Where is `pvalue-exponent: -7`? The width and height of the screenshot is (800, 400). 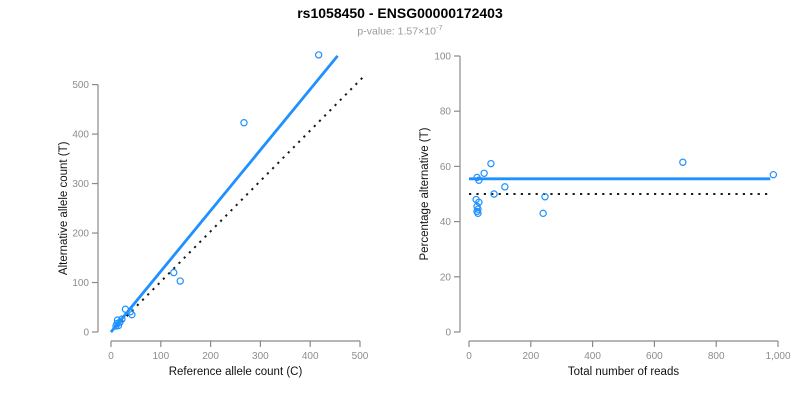 pvalue-exponent: -7 is located at coordinates (439, 27).